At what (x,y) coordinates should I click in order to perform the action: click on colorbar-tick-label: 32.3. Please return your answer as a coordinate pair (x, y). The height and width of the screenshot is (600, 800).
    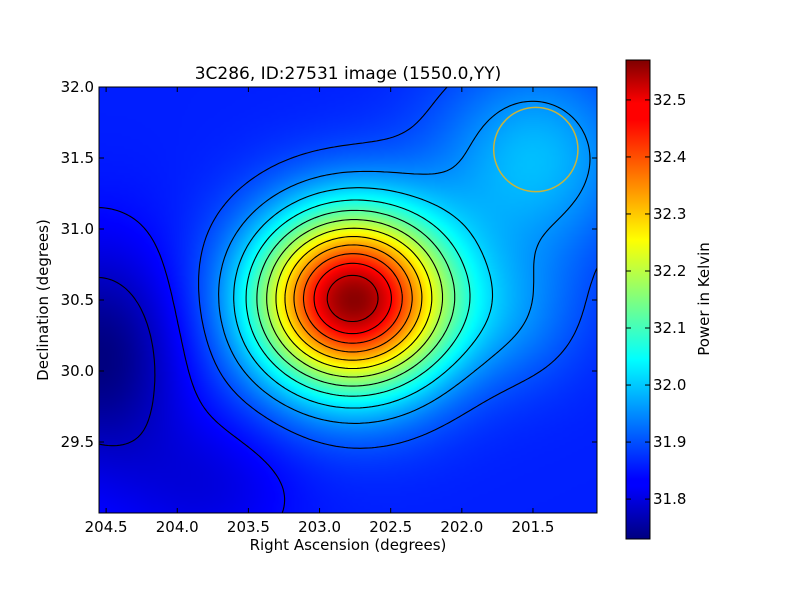
    Looking at the image, I should click on (669, 214).